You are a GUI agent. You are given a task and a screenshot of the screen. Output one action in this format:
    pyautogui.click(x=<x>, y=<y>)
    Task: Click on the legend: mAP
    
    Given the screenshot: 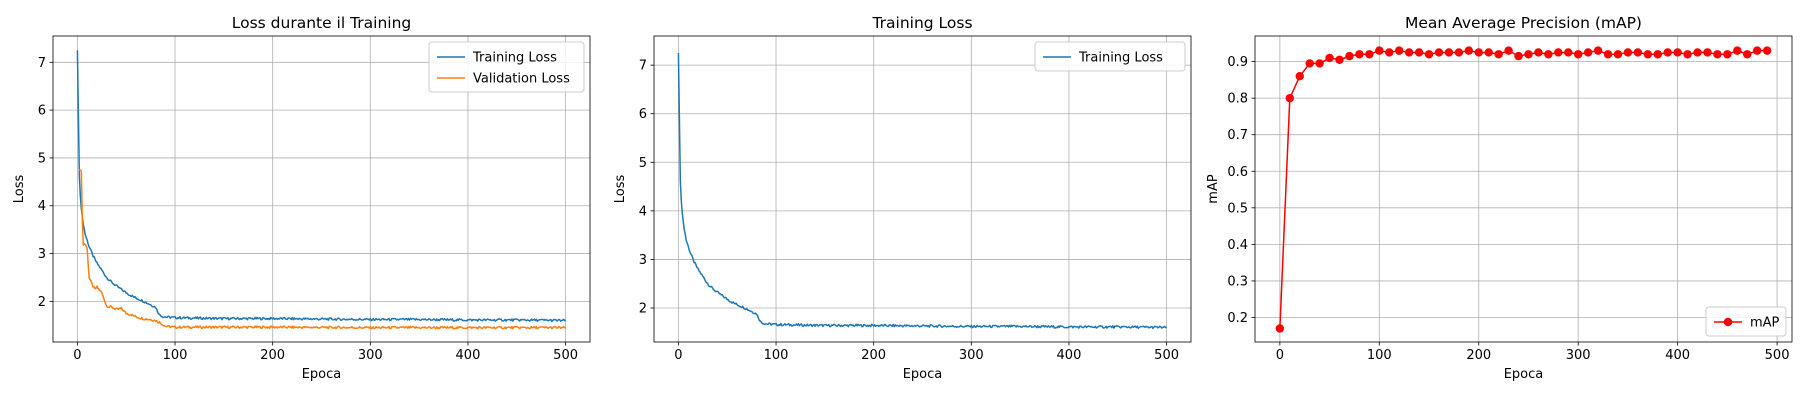 What is the action you would take?
    pyautogui.click(x=1746, y=321)
    